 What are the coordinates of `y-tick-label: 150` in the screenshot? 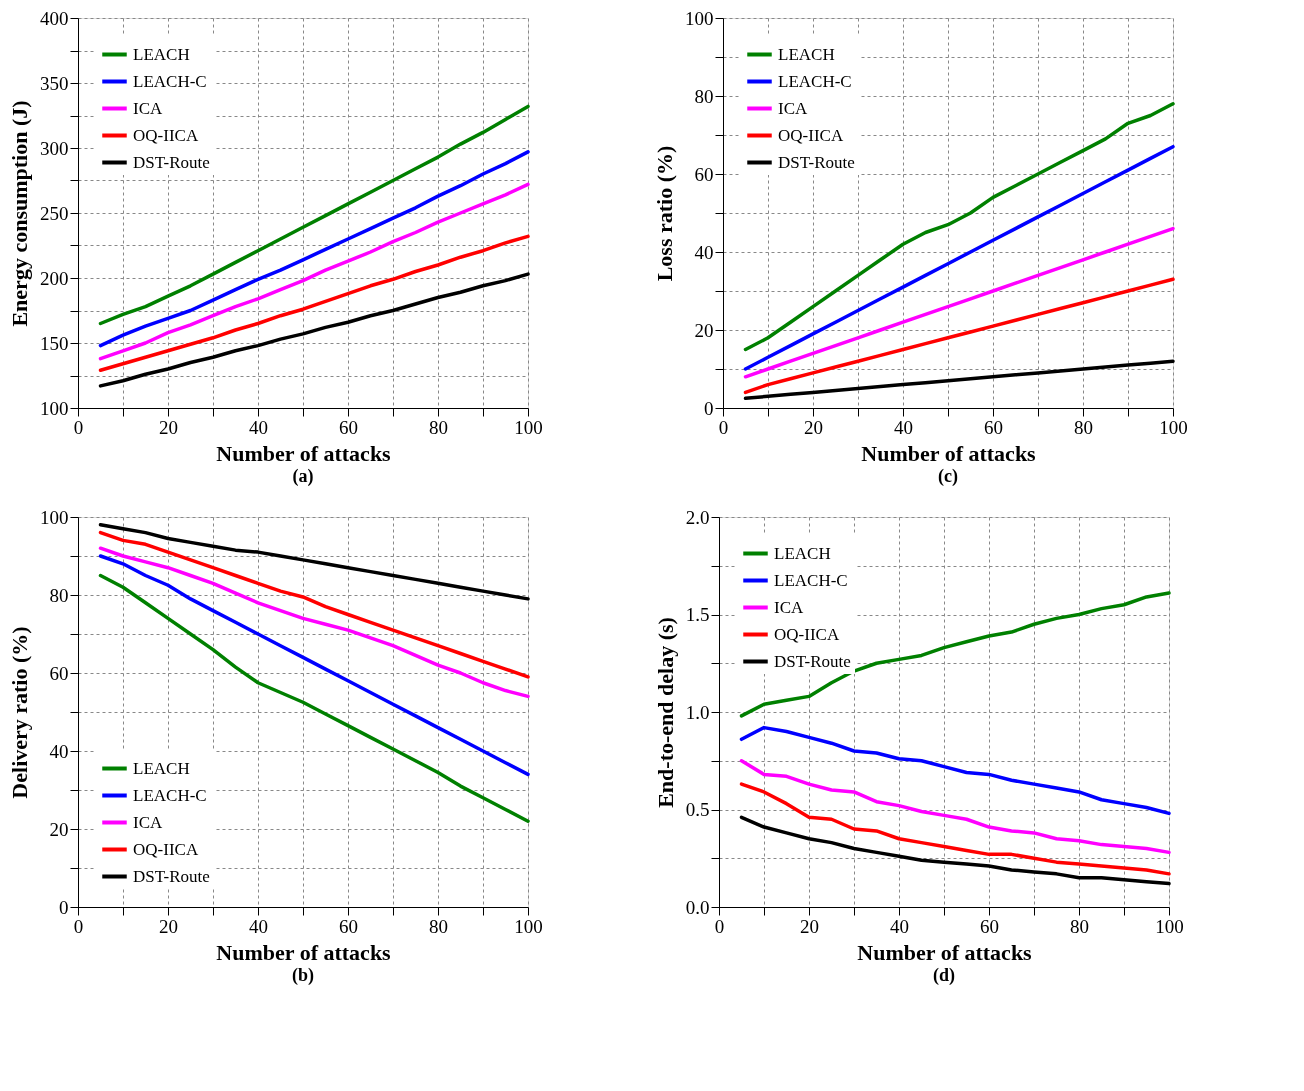 It's located at (54, 343).